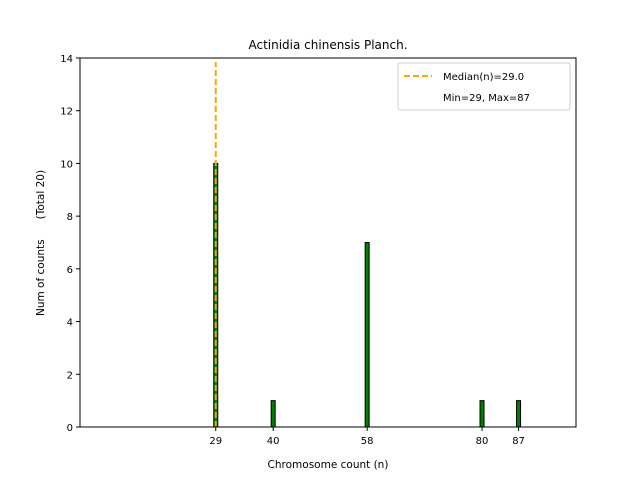 The image size is (640, 480). I want to click on y-tick-label-4: 4, so click(70, 323).